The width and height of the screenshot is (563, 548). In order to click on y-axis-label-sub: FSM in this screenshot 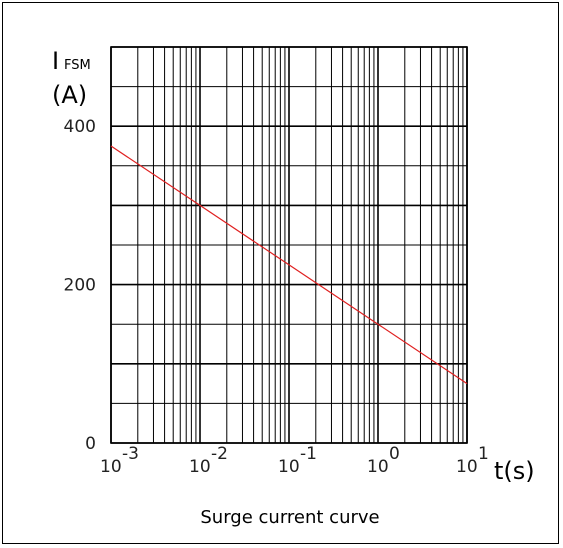, I will do `click(77, 65)`.